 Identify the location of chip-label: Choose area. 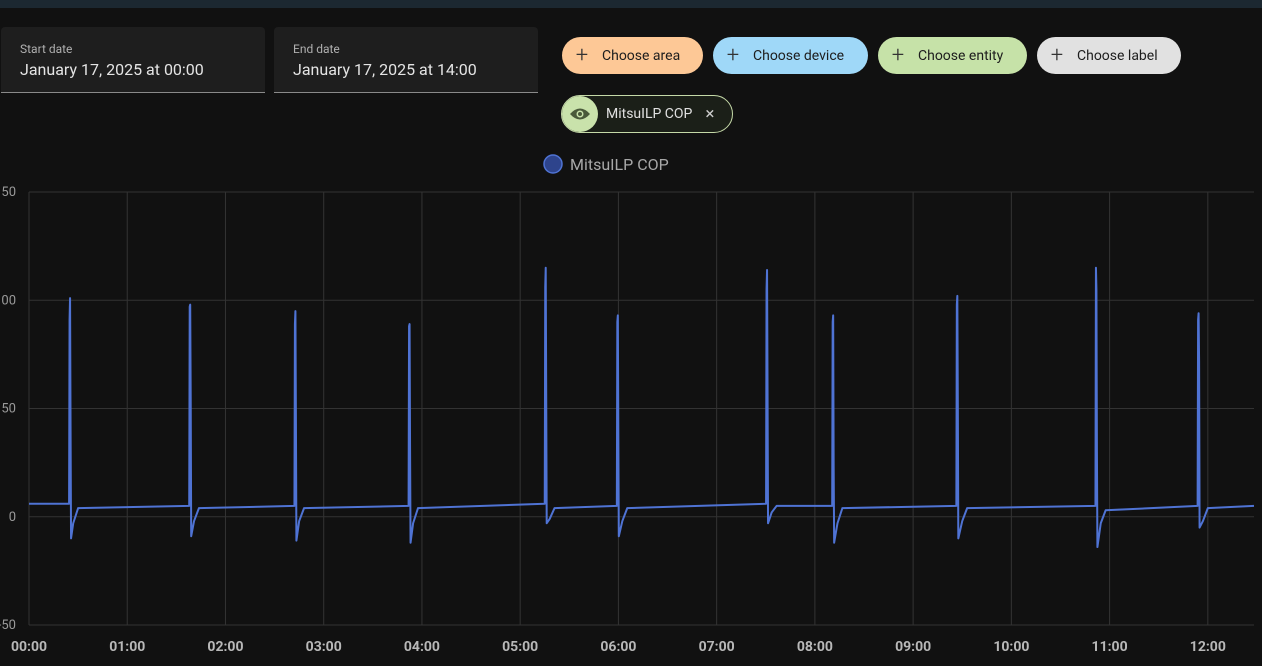
(641, 55).